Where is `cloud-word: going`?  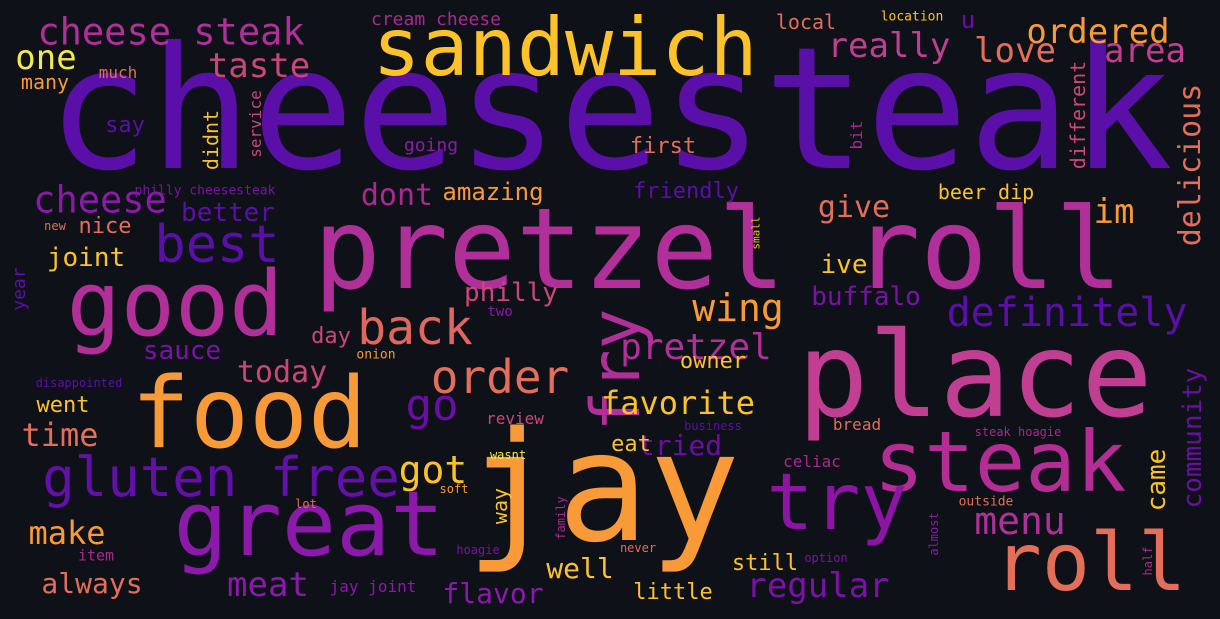
cloud-word: going is located at coordinates (431, 145).